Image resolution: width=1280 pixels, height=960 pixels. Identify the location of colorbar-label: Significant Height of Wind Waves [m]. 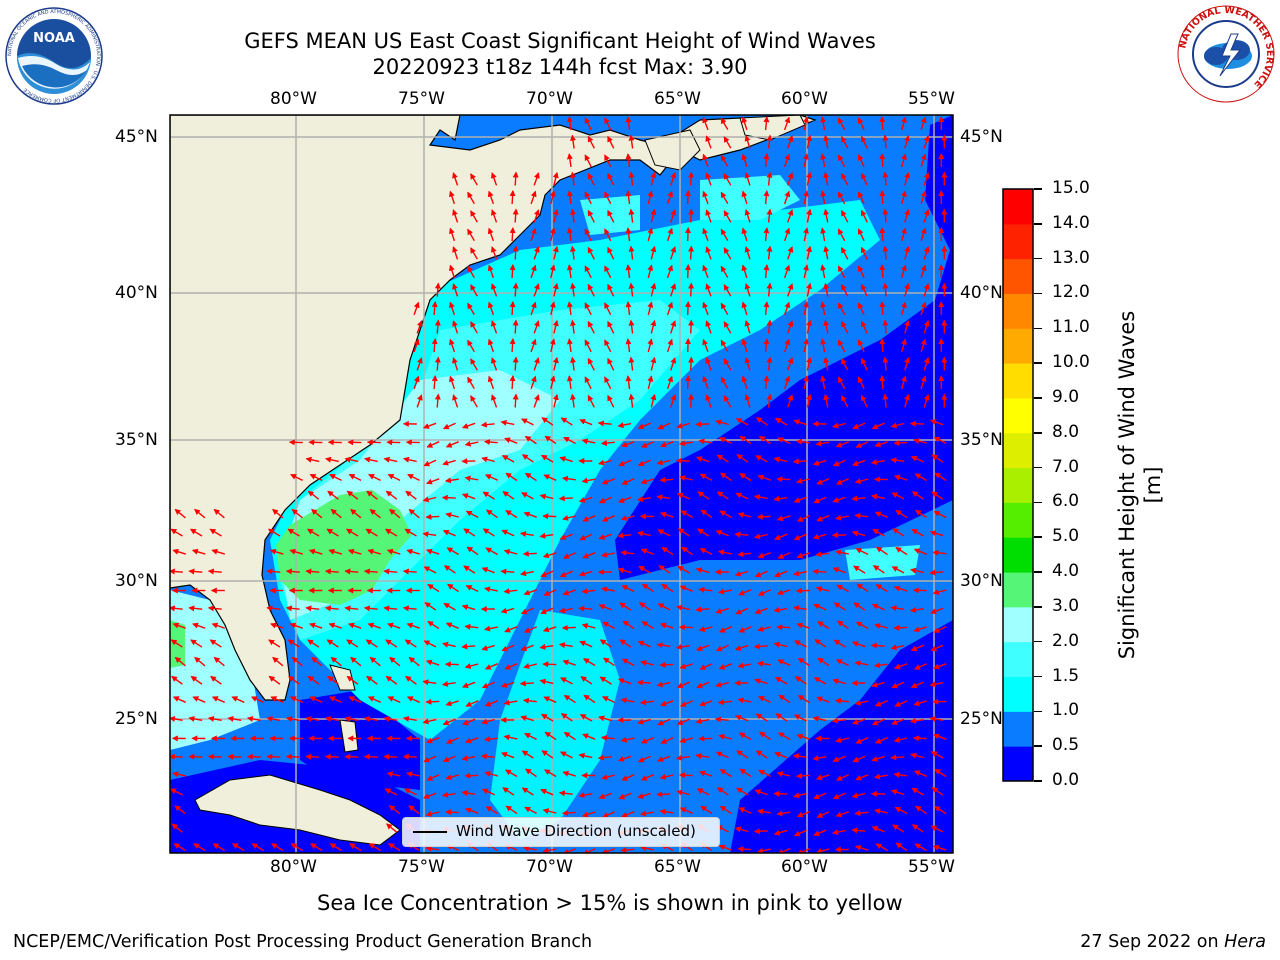
(1140, 485).